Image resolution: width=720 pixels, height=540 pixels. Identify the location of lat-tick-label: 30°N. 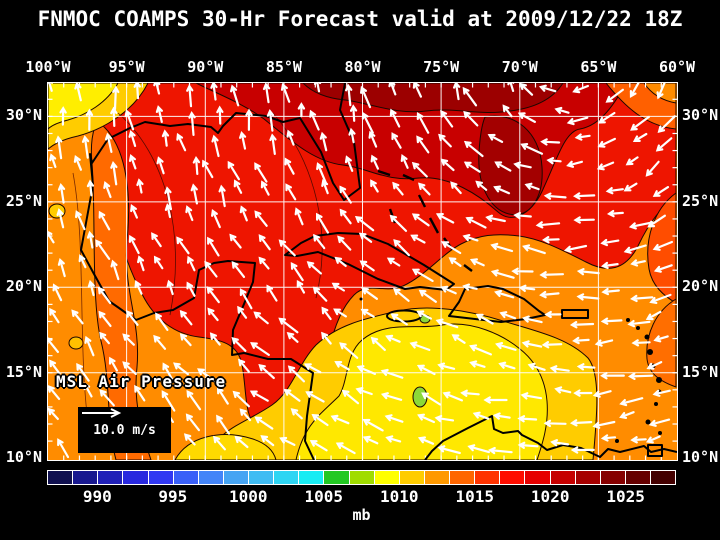
(23, 115).